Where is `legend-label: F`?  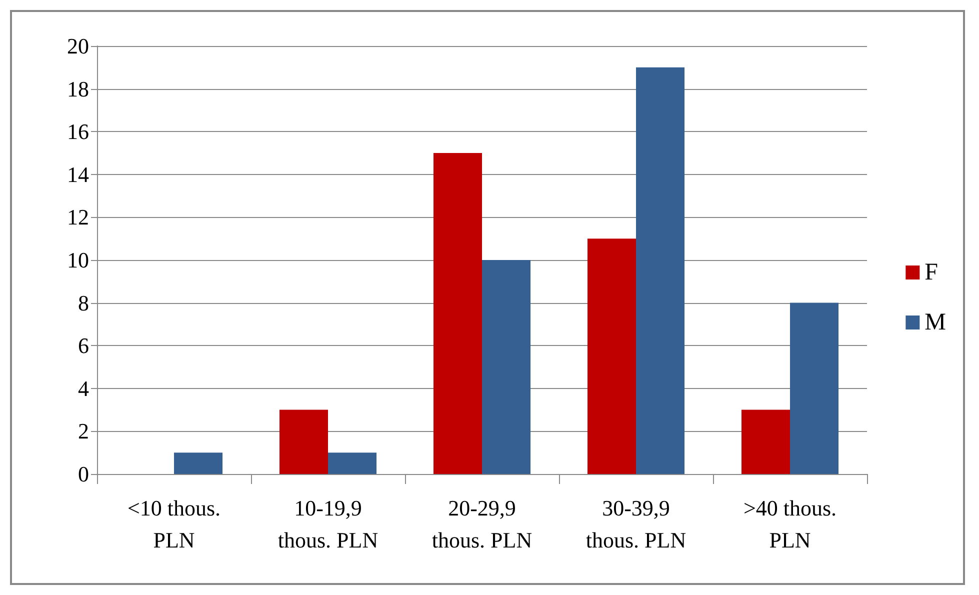 legend-label: F is located at coordinates (931, 273).